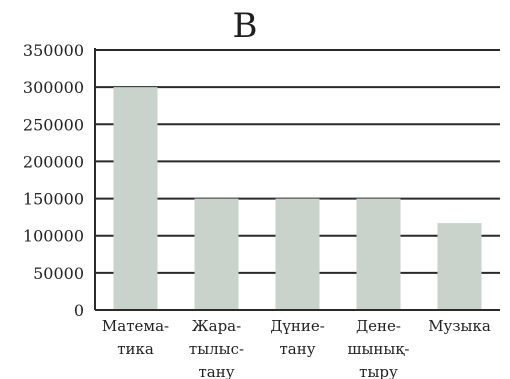 Image resolution: width=510 pixels, height=379 pixels. I want to click on x-category-label: Дене-шынық-тыру, so click(379, 348).